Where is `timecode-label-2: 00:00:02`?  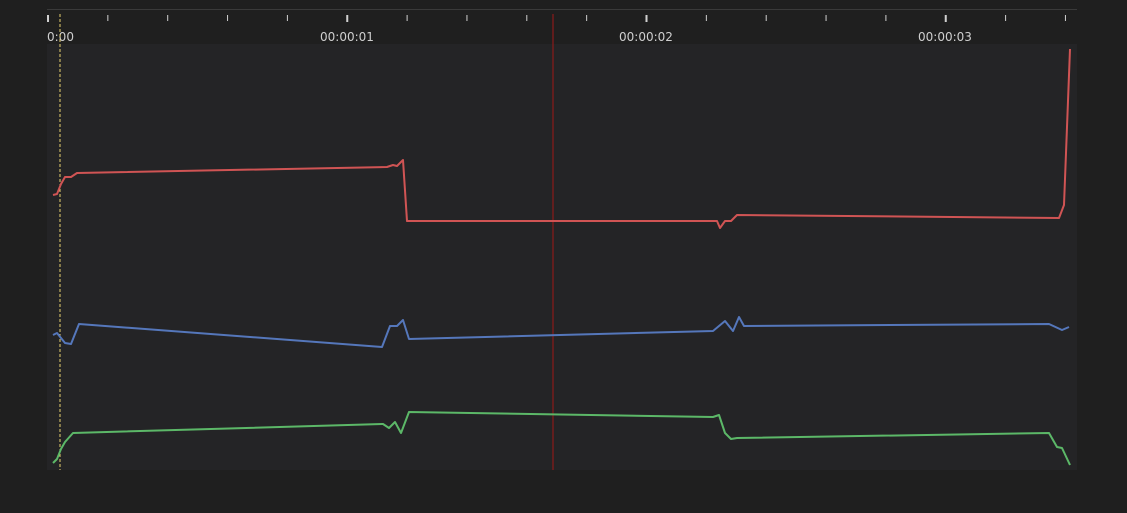 timecode-label-2: 00:00:02 is located at coordinates (646, 37).